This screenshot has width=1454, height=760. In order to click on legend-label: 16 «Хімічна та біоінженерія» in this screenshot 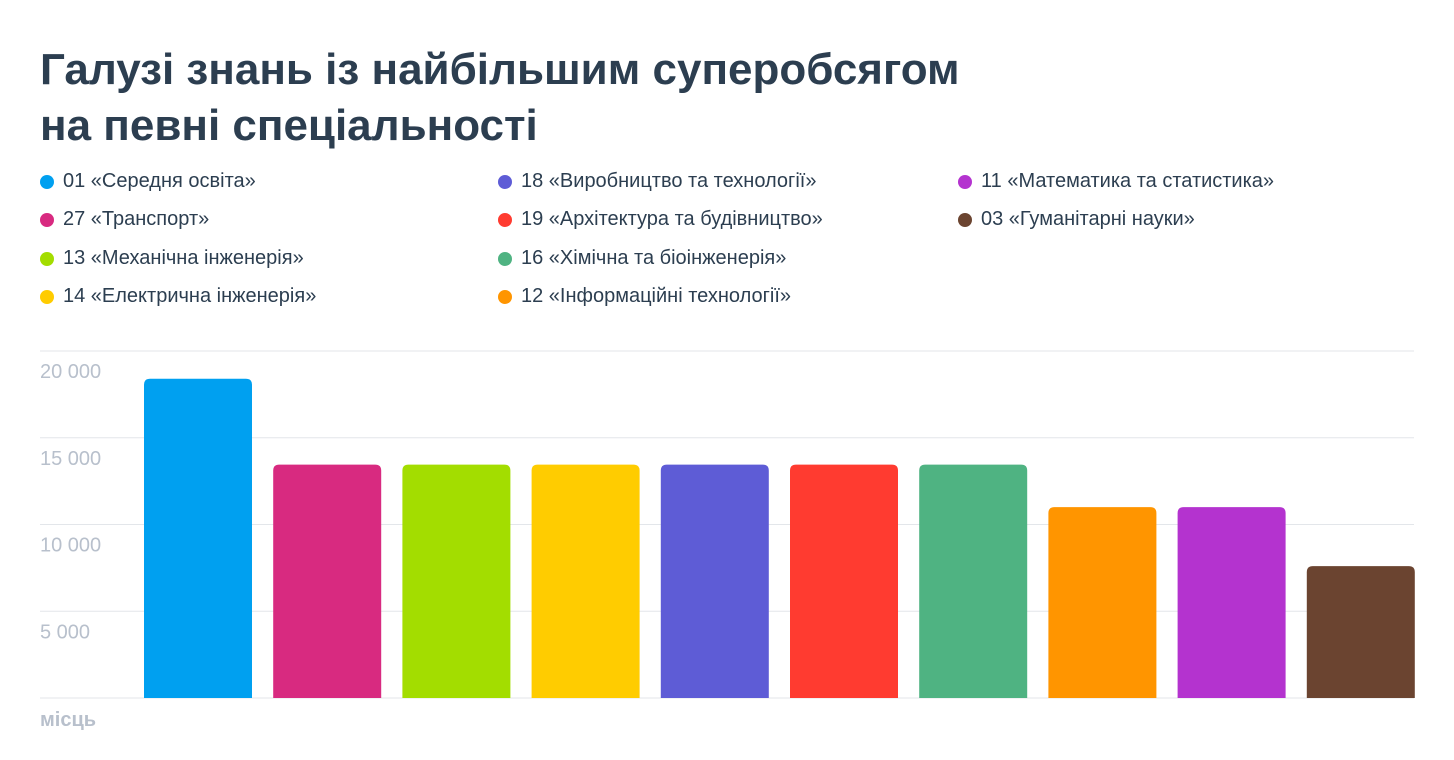, I will do `click(654, 258)`.